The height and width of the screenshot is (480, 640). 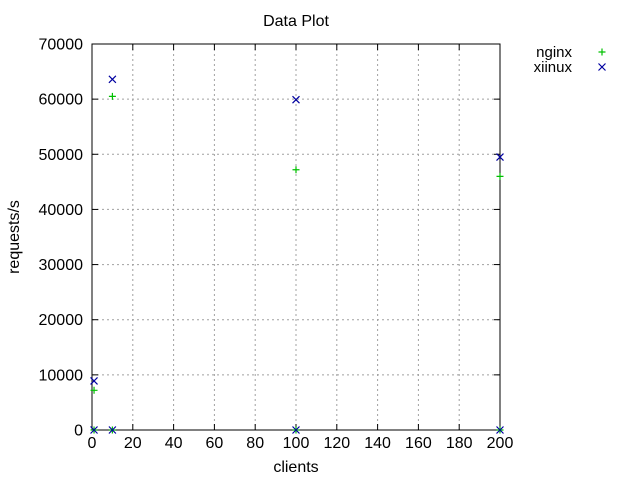 What do you see at coordinates (418, 443) in the screenshot?
I see `x-tick-label: 160` at bounding box center [418, 443].